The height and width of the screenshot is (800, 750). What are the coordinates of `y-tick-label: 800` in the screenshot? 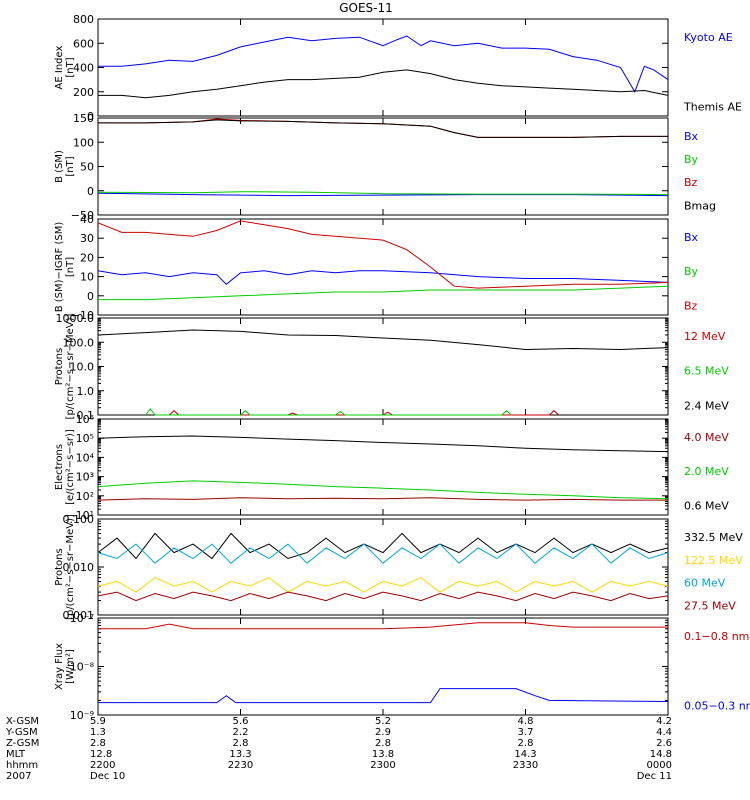 It's located at (83, 19).